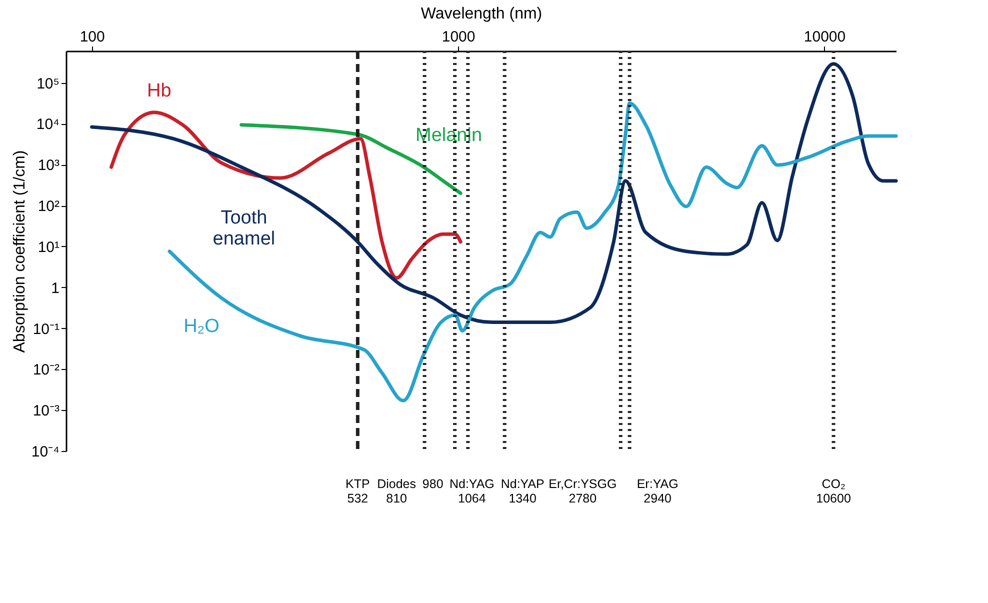 The image size is (988, 603). What do you see at coordinates (825, 37) in the screenshot?
I see `x-tick-label: 10000` at bounding box center [825, 37].